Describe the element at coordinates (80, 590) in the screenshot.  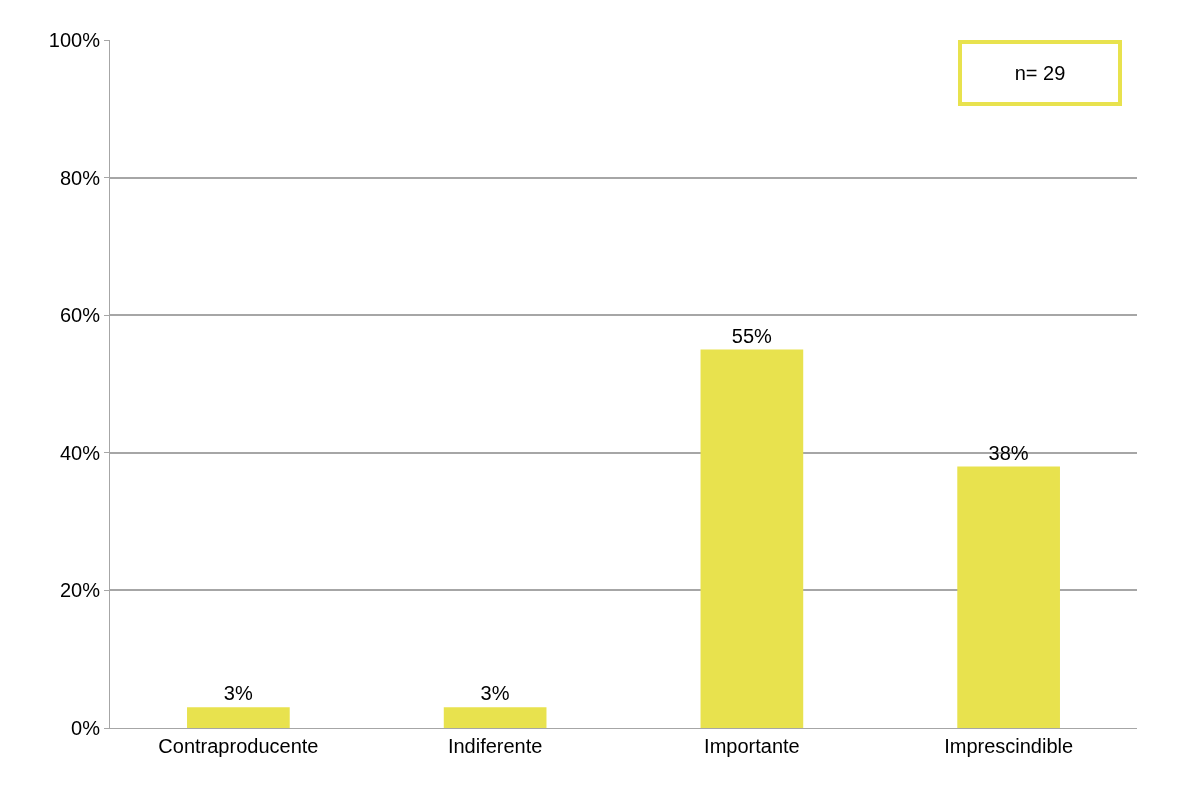
I see `y-tick-label: 20%` at that location.